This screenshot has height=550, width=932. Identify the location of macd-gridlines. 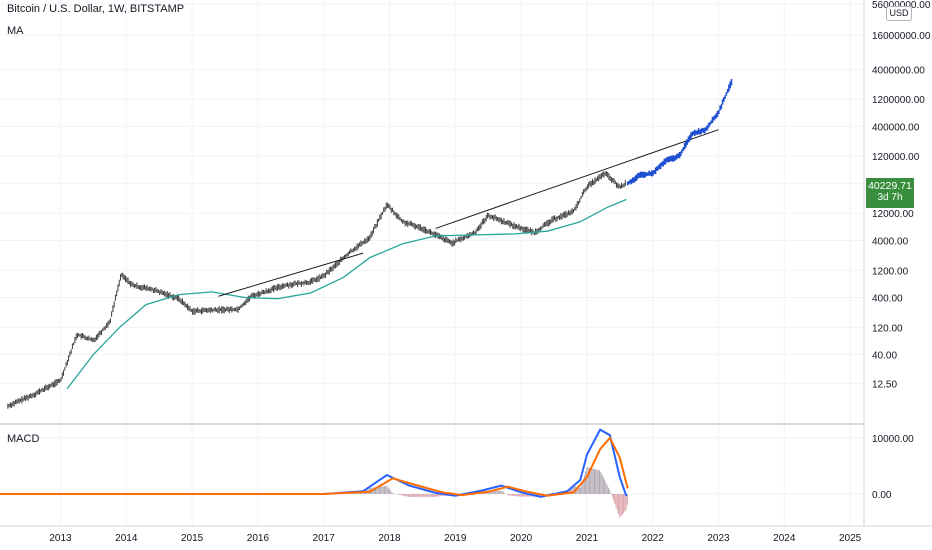
(432, 466).